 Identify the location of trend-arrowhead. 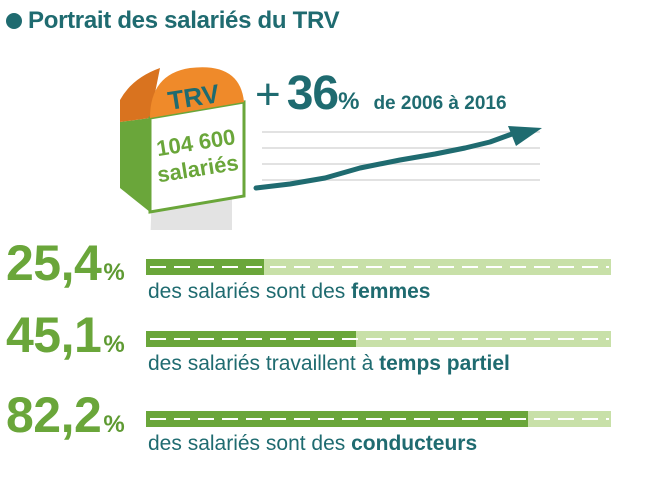
(525, 136).